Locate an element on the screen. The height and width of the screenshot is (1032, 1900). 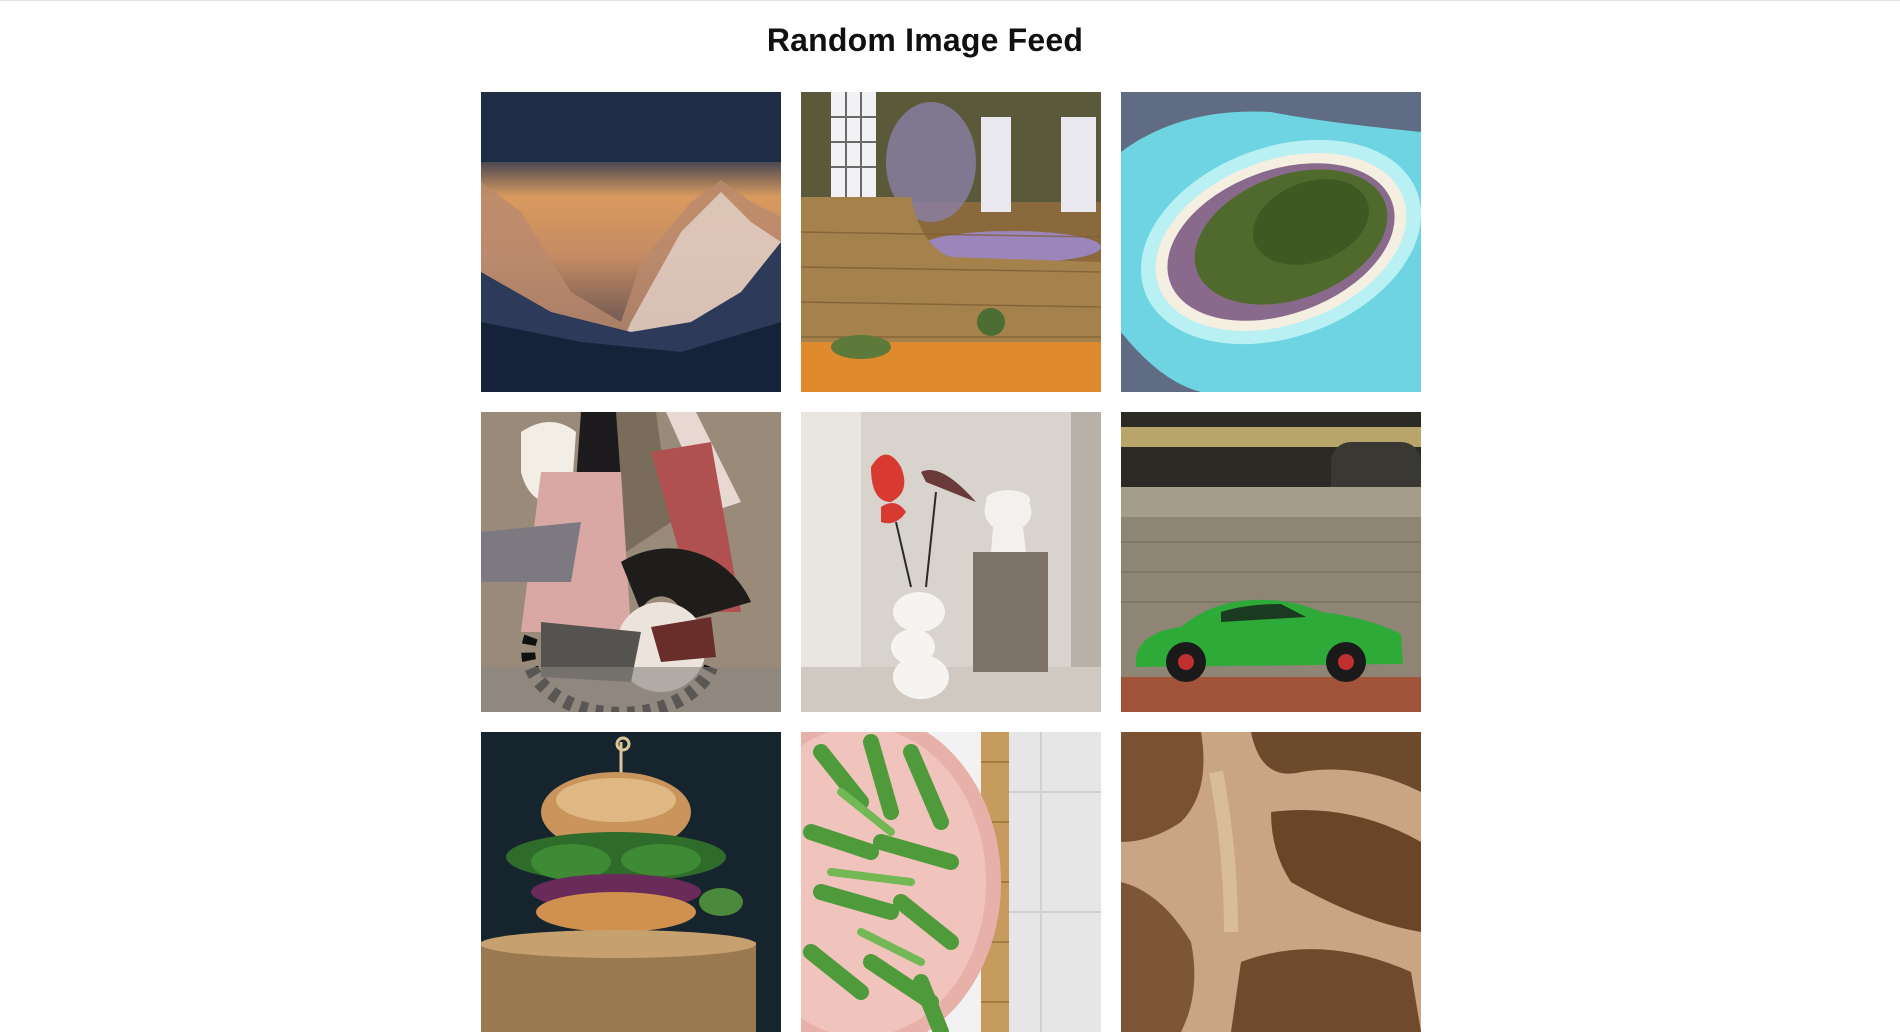
abstract-painting-photo is located at coordinates (631, 562).